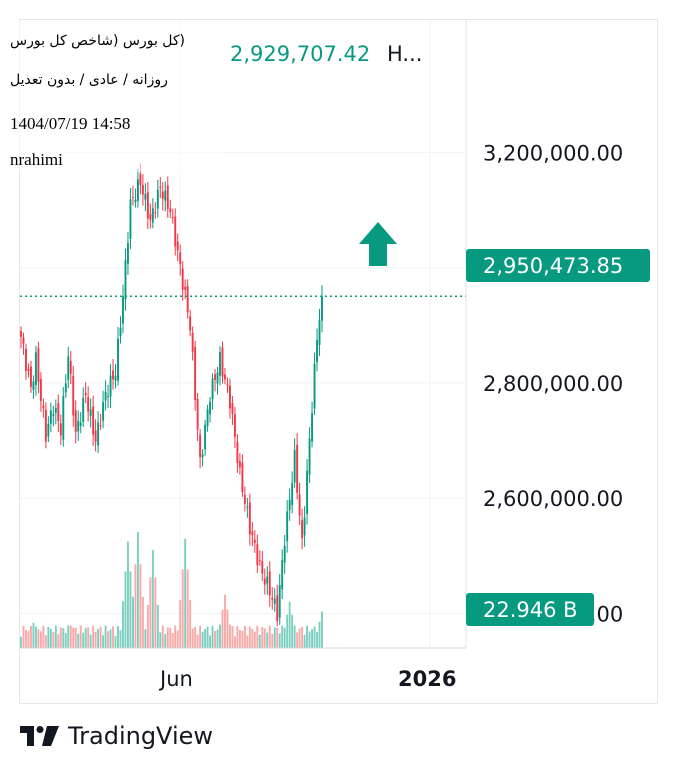  I want to click on volume-badge: 22.946 B, so click(530, 609).